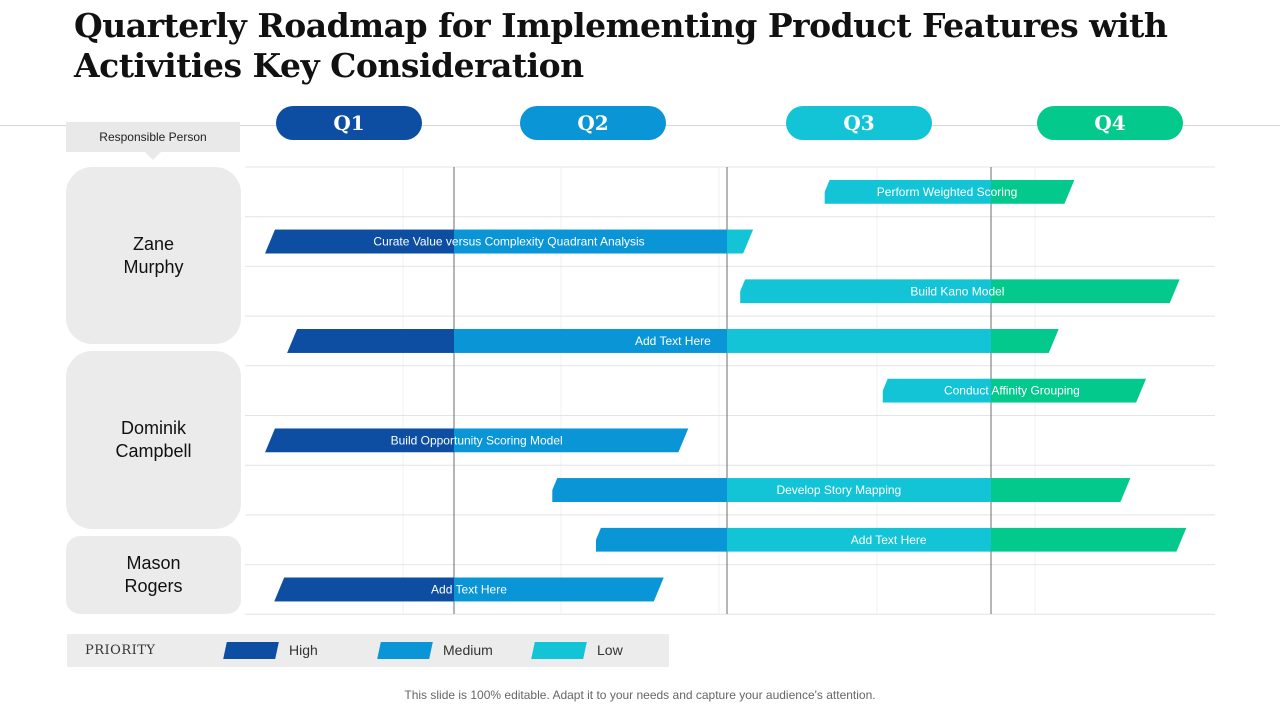  I want to click on task-1-segment-q2, so click(590, 241).